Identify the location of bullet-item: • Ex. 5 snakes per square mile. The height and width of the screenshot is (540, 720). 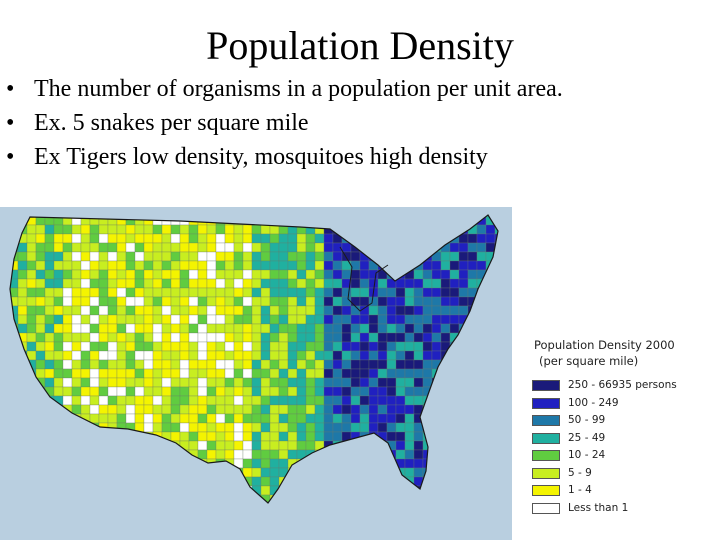
(360, 123).